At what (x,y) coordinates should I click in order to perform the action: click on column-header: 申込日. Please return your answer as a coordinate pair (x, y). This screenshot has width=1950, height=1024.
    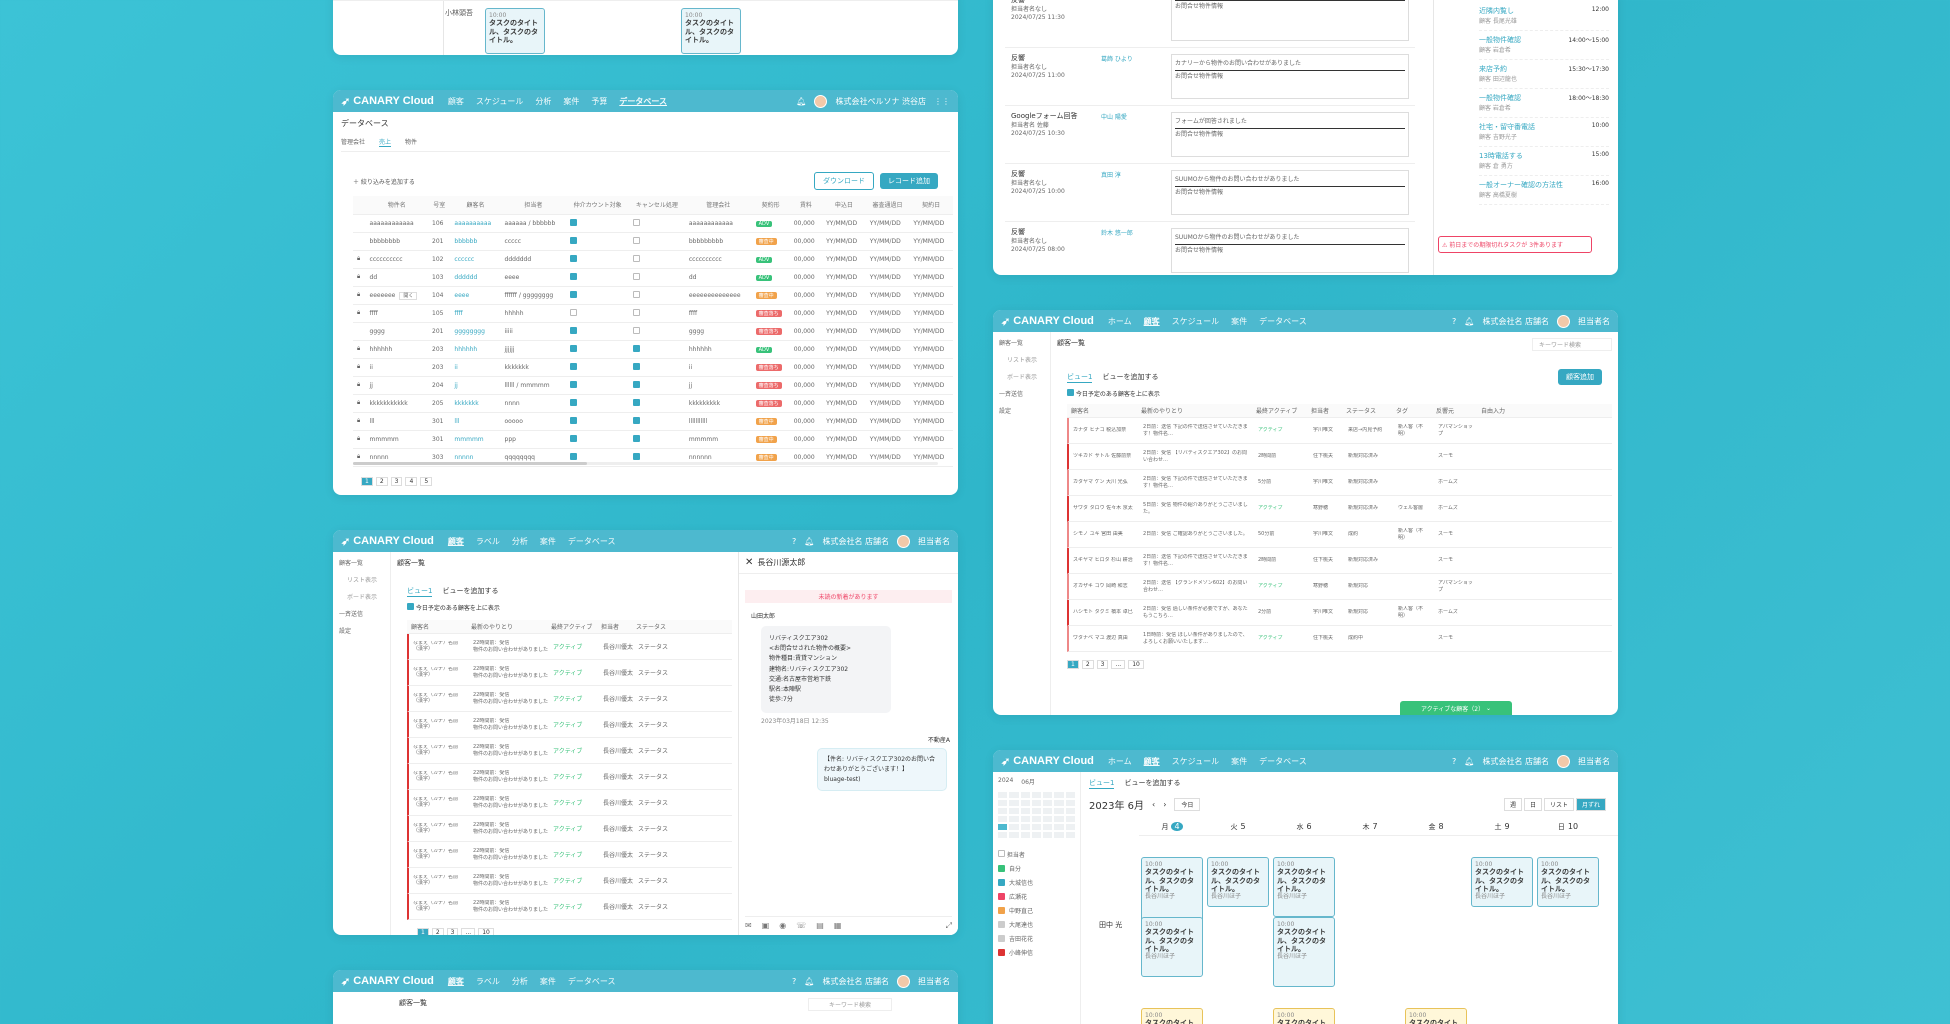
    Looking at the image, I should click on (844, 205).